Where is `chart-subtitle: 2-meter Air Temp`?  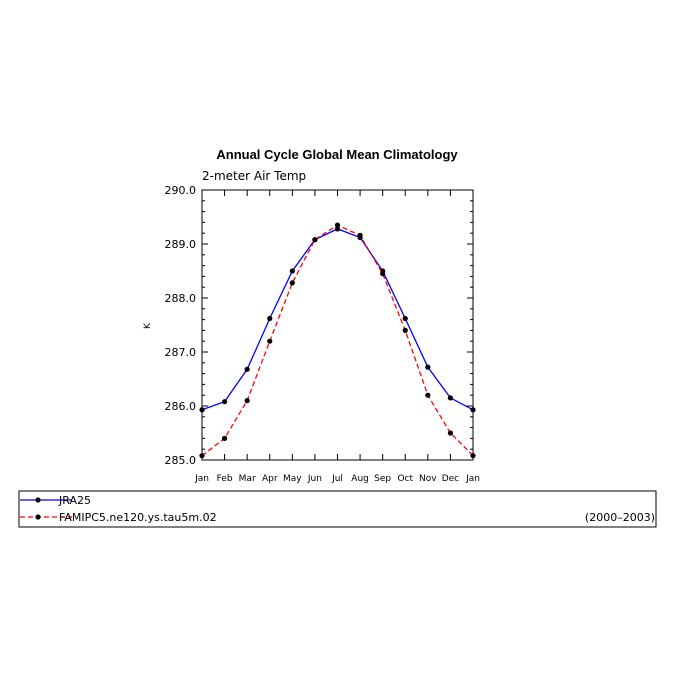 chart-subtitle: 2-meter Air Temp is located at coordinates (254, 176).